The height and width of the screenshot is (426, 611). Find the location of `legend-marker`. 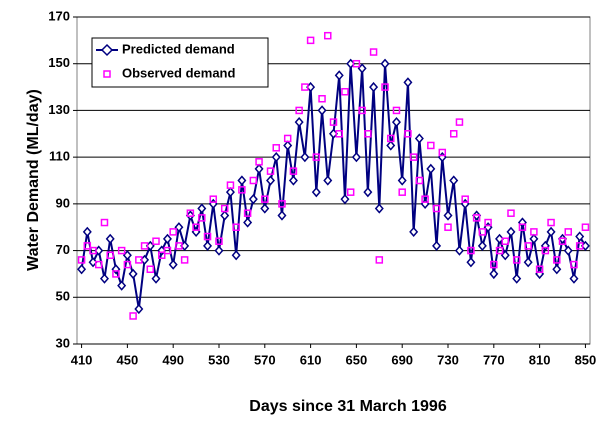

legend-marker is located at coordinates (107, 74).